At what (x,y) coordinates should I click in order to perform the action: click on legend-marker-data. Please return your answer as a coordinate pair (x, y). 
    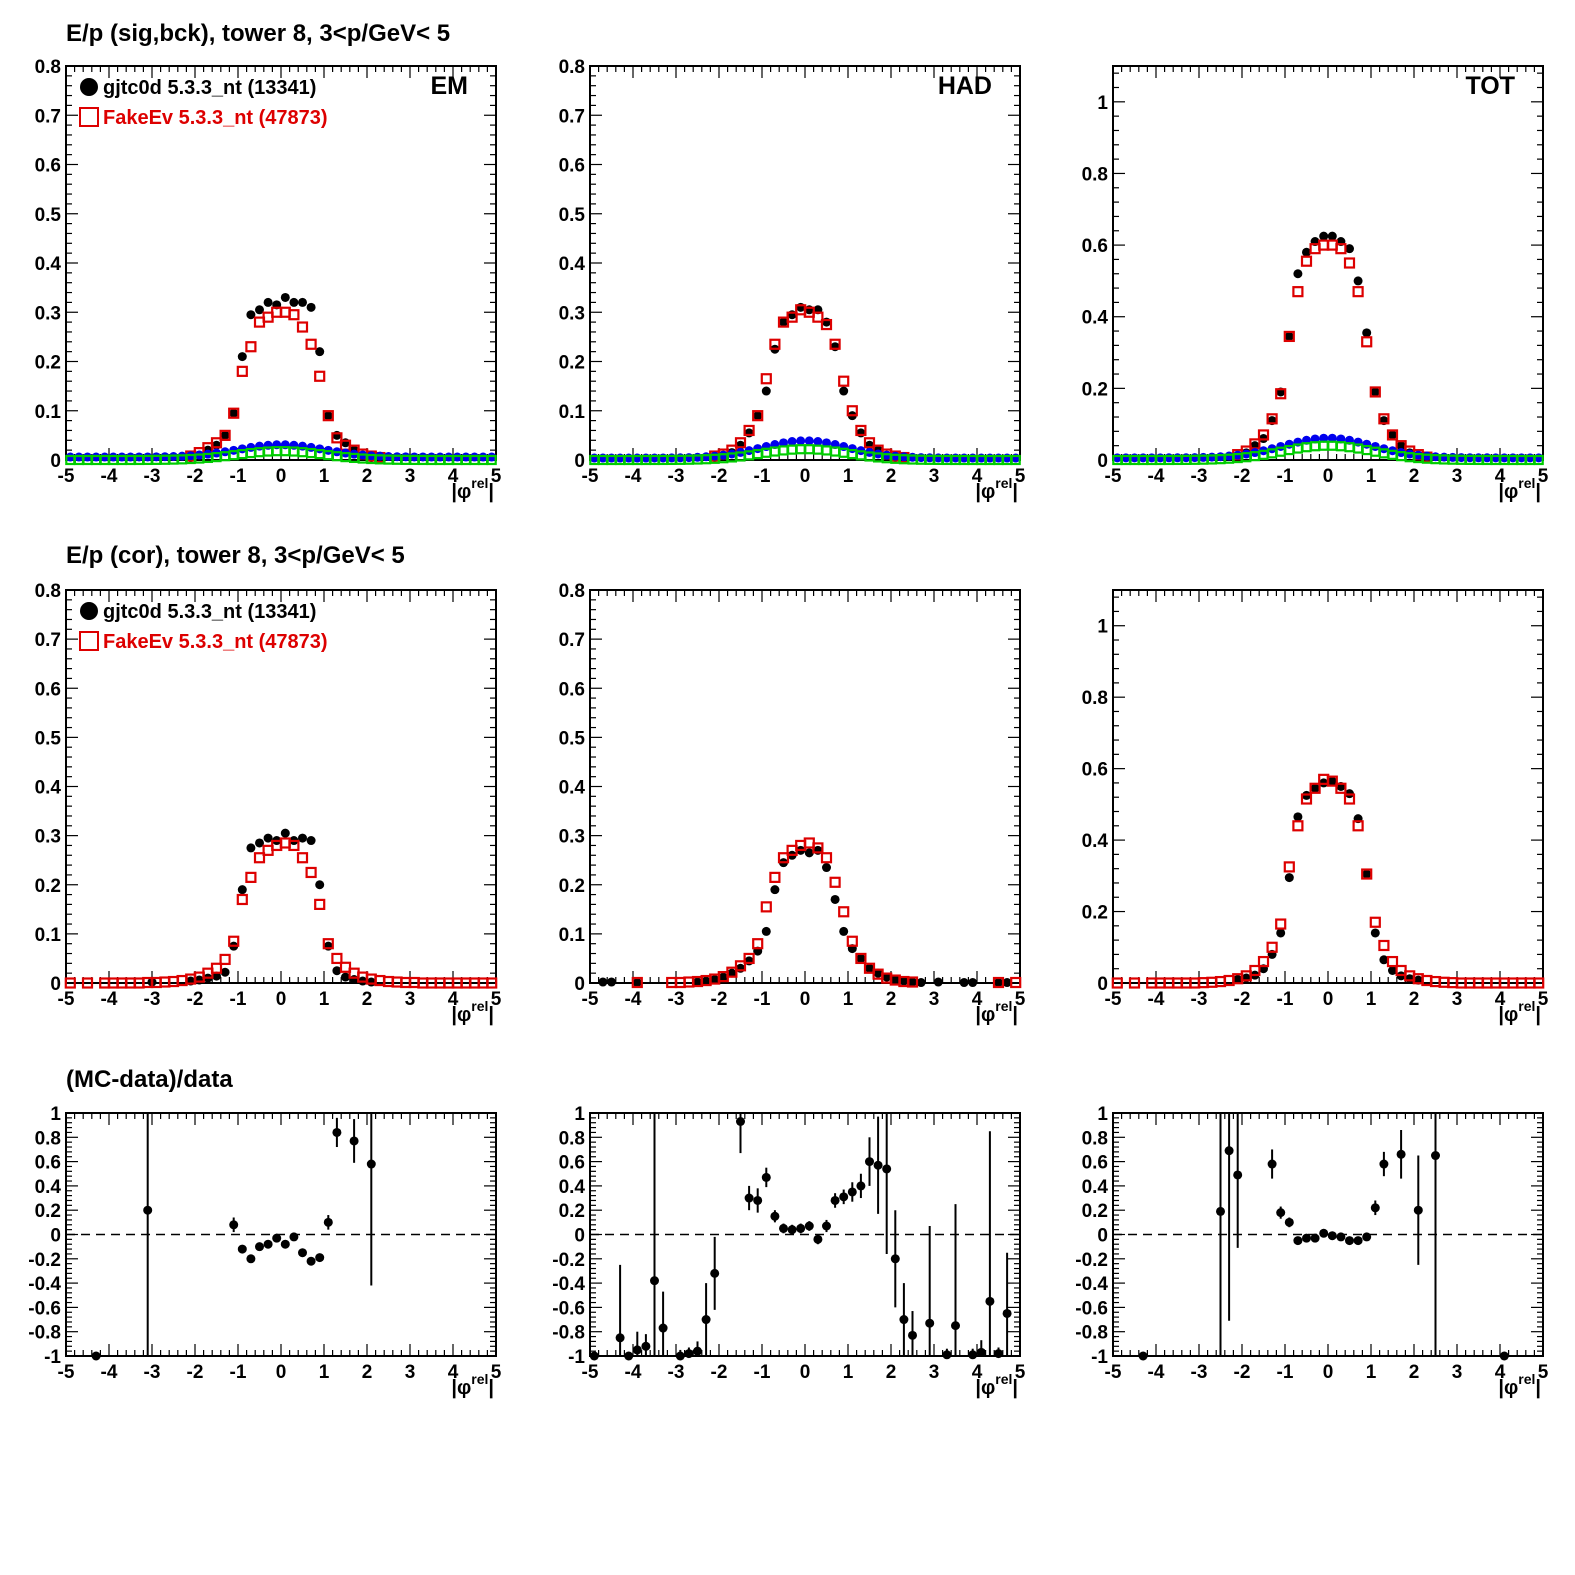
    Looking at the image, I should click on (89, 611).